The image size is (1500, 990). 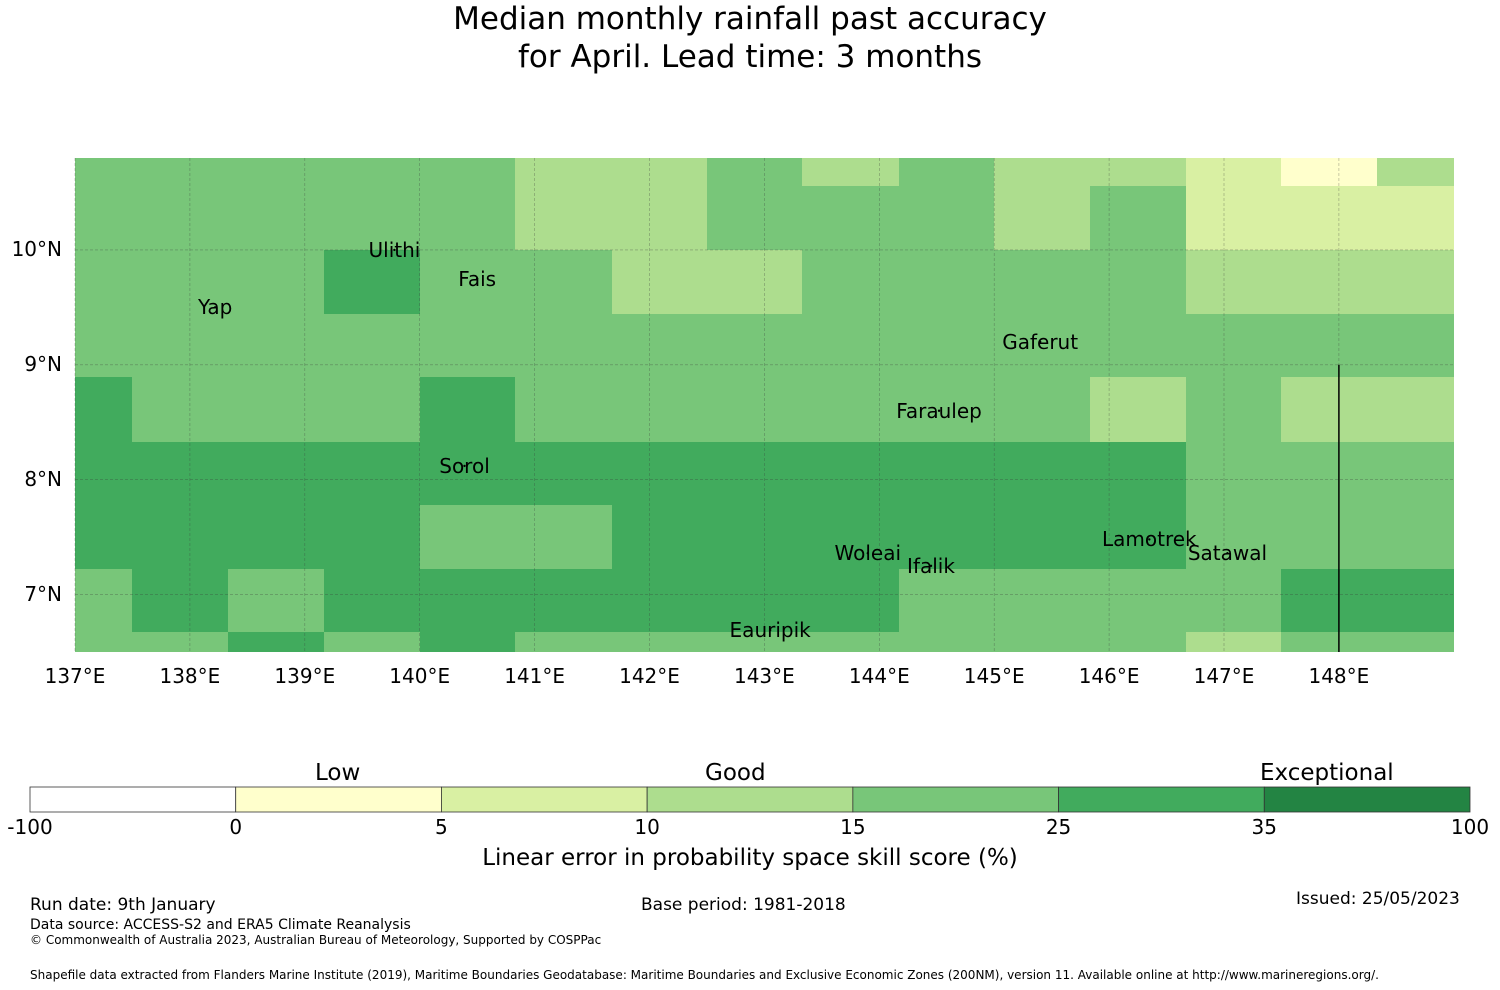 I want to click on longitude-tick-label: 137°E, so click(x=75, y=676).